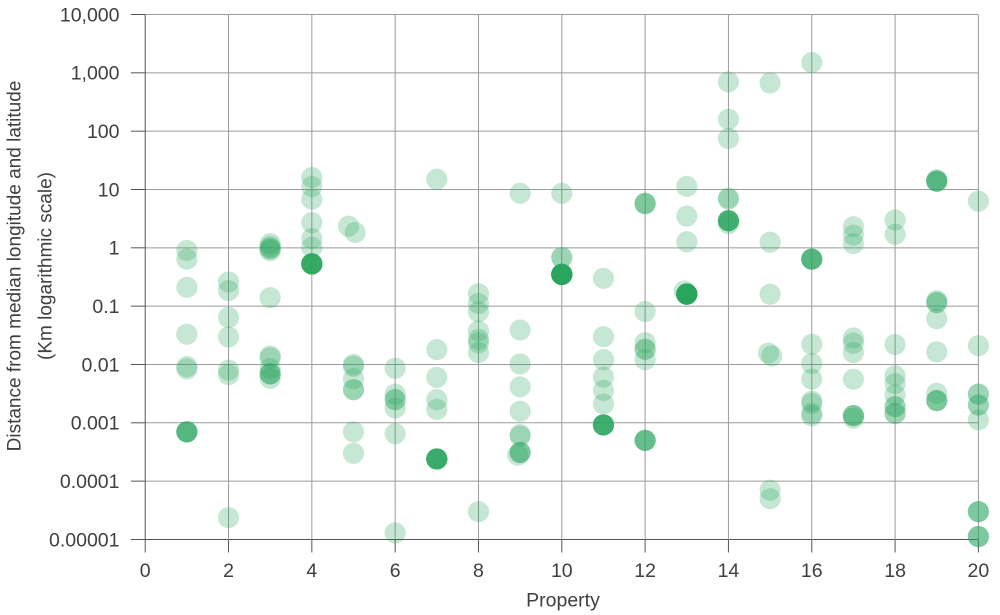 The width and height of the screenshot is (1000, 615). Describe the element at coordinates (101, 365) in the screenshot. I see `svg-text: 0.01` at that location.